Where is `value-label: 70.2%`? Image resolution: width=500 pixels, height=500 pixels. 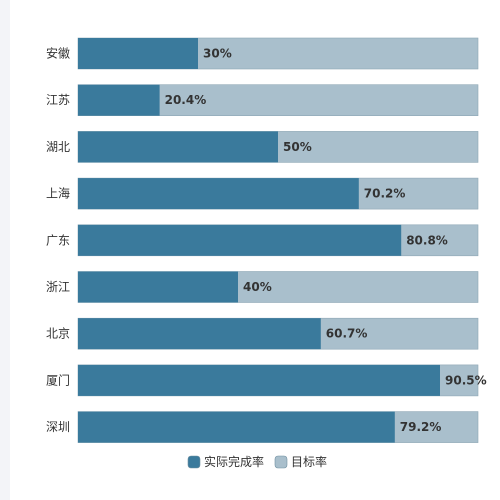
value-label: 70.2% is located at coordinates (385, 194).